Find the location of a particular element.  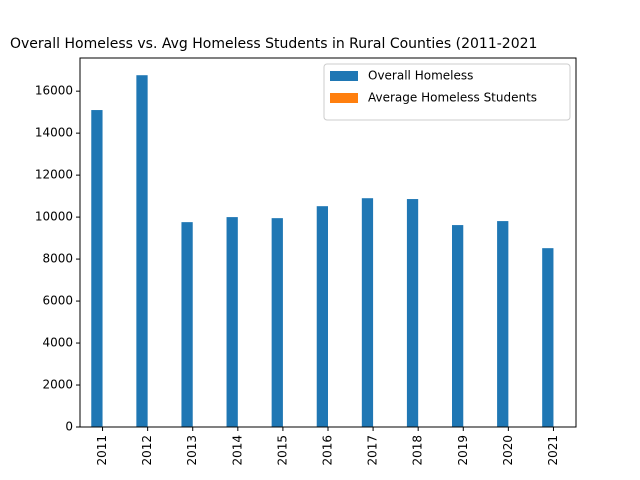

x-tick-label: 2011 is located at coordinates (102, 450).